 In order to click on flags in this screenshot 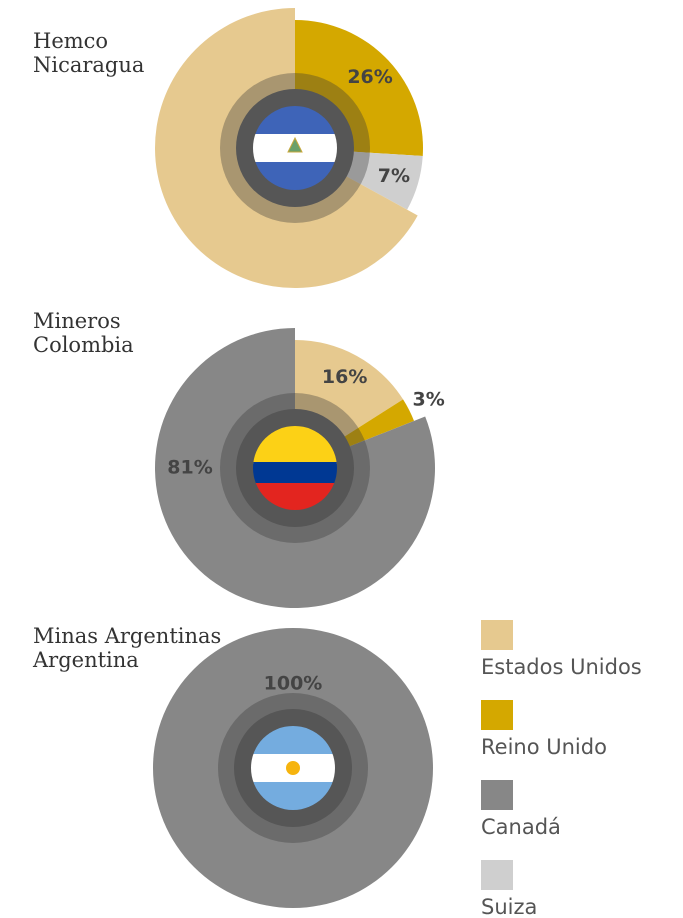, I will do `click(294, 458)`.